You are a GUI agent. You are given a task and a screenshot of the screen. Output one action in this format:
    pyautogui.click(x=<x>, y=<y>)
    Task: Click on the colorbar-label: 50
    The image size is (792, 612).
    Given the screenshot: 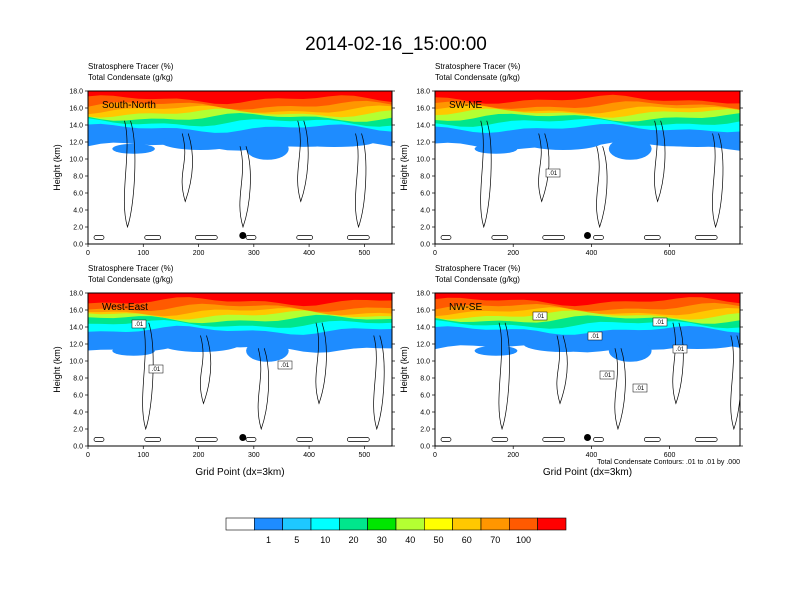 What is the action you would take?
    pyautogui.click(x=438, y=540)
    